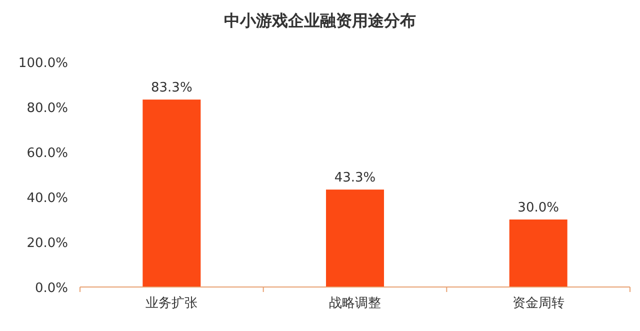 The image size is (640, 331). What do you see at coordinates (43, 63) in the screenshot?
I see `y-tick-label: 100.0%` at bounding box center [43, 63].